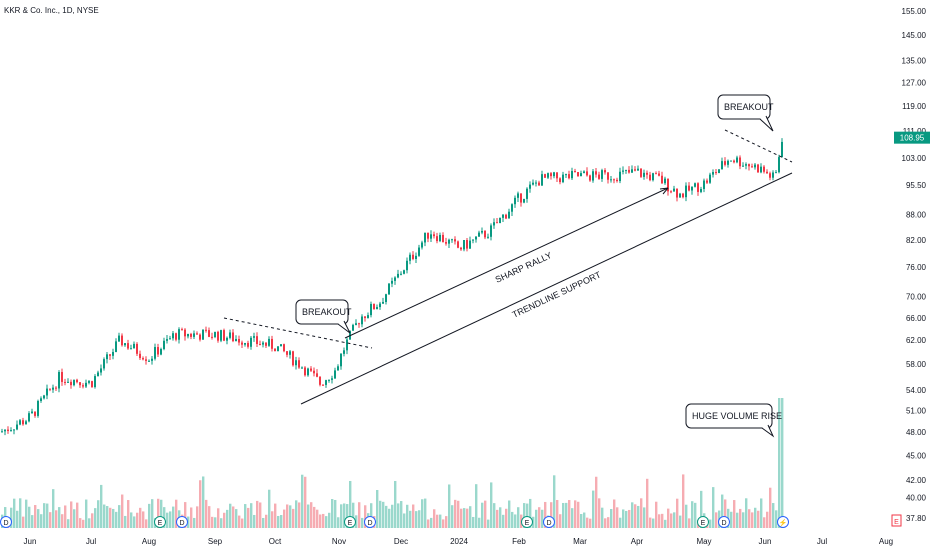 This screenshot has width=932, height=550. I want to click on sharp-rally-arrowhead, so click(664, 191).